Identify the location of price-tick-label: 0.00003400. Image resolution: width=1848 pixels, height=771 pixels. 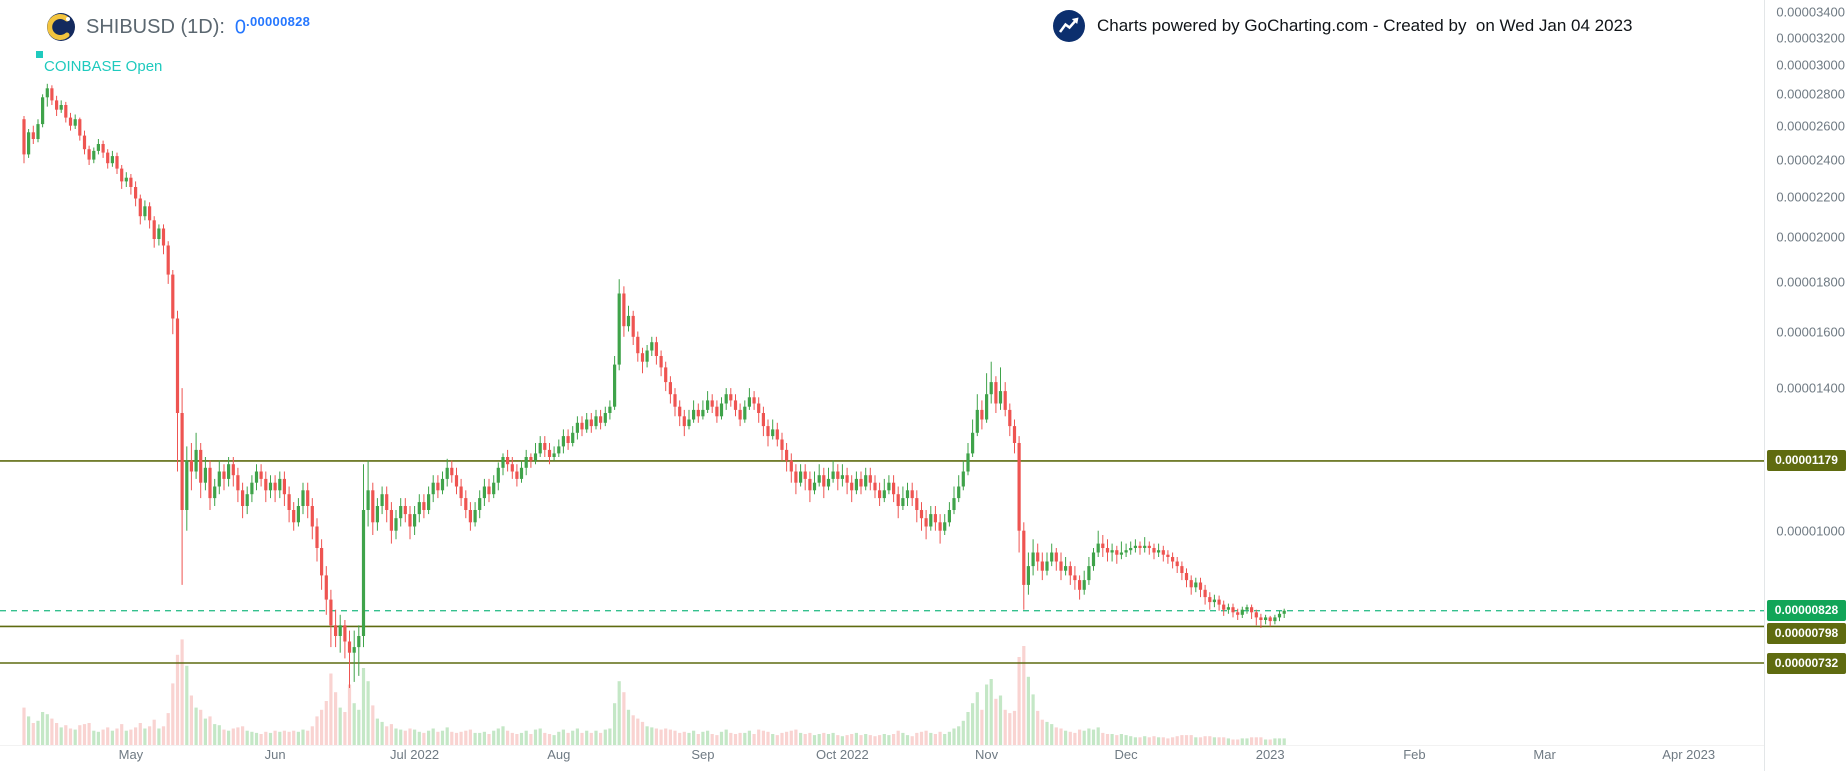
(1810, 12).